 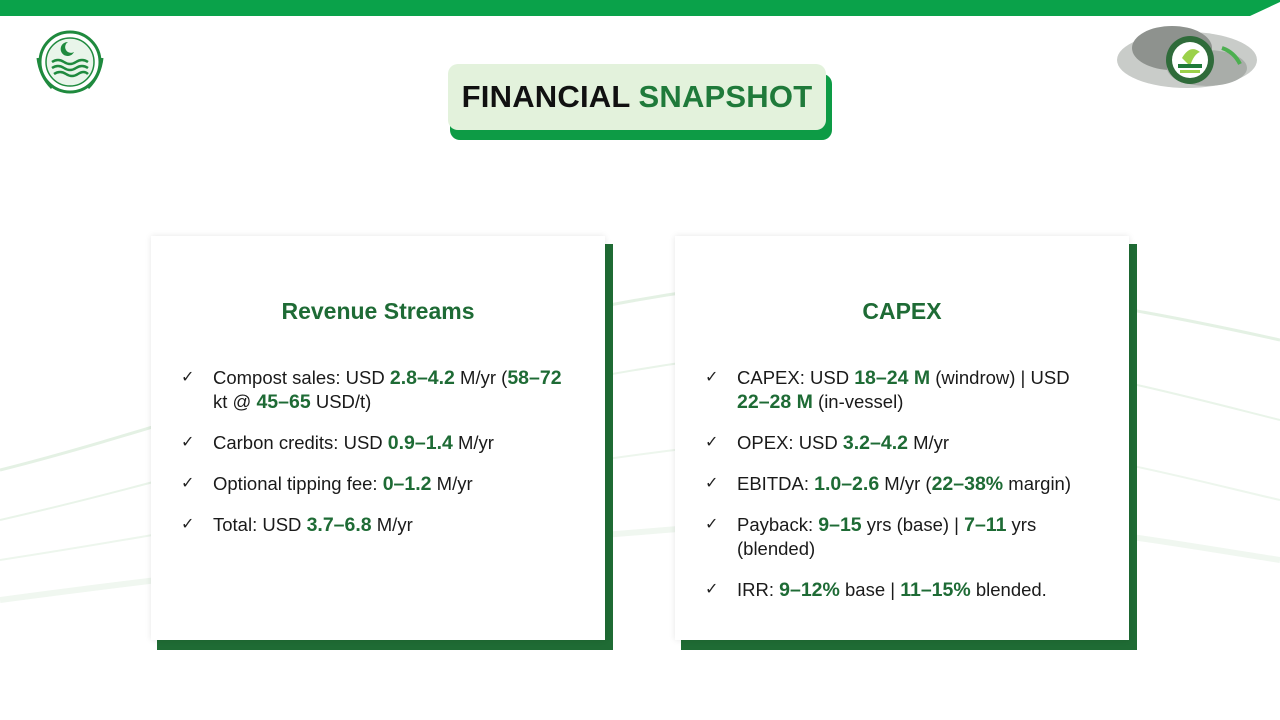 What do you see at coordinates (378, 311) in the screenshot?
I see `revenue-title: Revenue Streams` at bounding box center [378, 311].